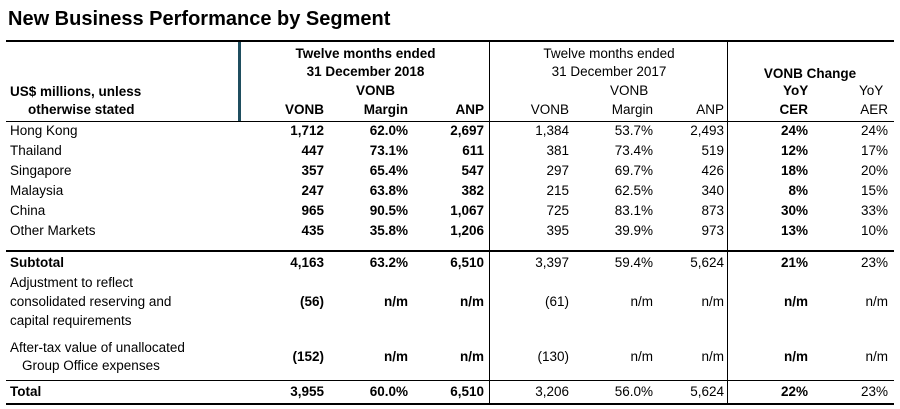 Image resolution: width=900 pixels, height=409 pixels. What do you see at coordinates (641, 301) in the screenshot?
I see `adjustment-cell-margin-2017: n/m` at bounding box center [641, 301].